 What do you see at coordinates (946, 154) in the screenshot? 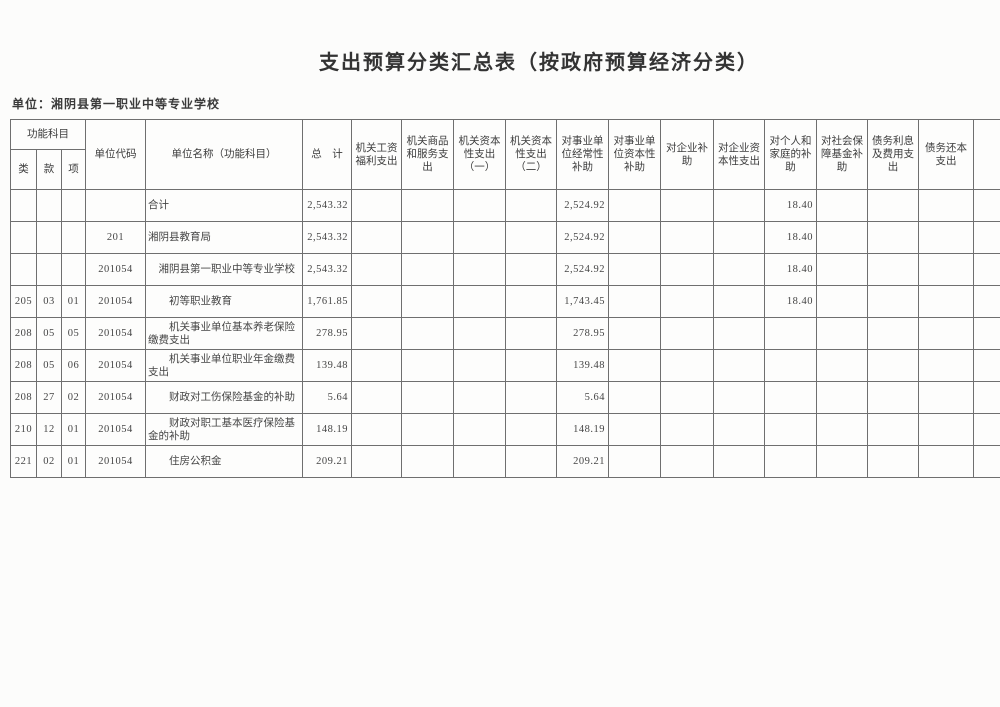
I see `header-expense-column: 债务还本支出` at bounding box center [946, 154].